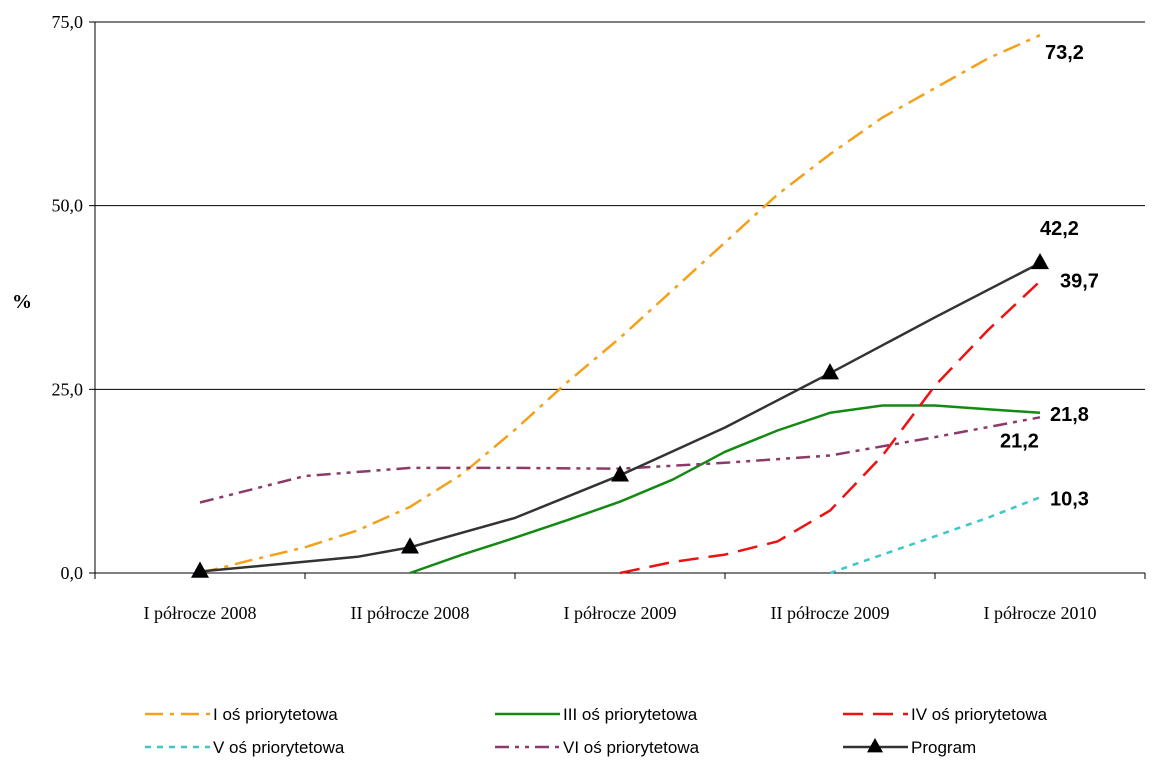 Image resolution: width=1155 pixels, height=767 pixels. What do you see at coordinates (1019, 441) in the screenshot?
I see `end-label-vi-os-priorytetowa: 21,2` at bounding box center [1019, 441].